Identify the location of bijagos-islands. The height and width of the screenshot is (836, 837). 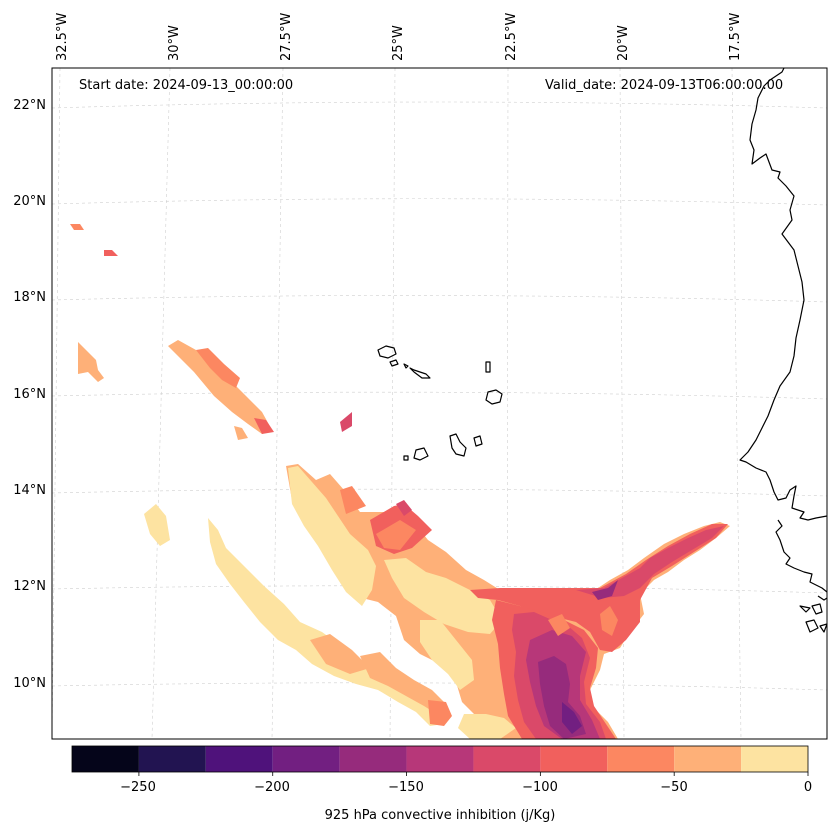
(813, 618).